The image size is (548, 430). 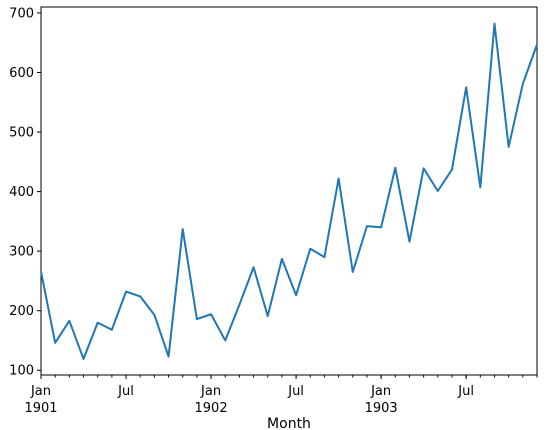 What do you see at coordinates (21, 133) in the screenshot?
I see `y-tick-label: 500` at bounding box center [21, 133].